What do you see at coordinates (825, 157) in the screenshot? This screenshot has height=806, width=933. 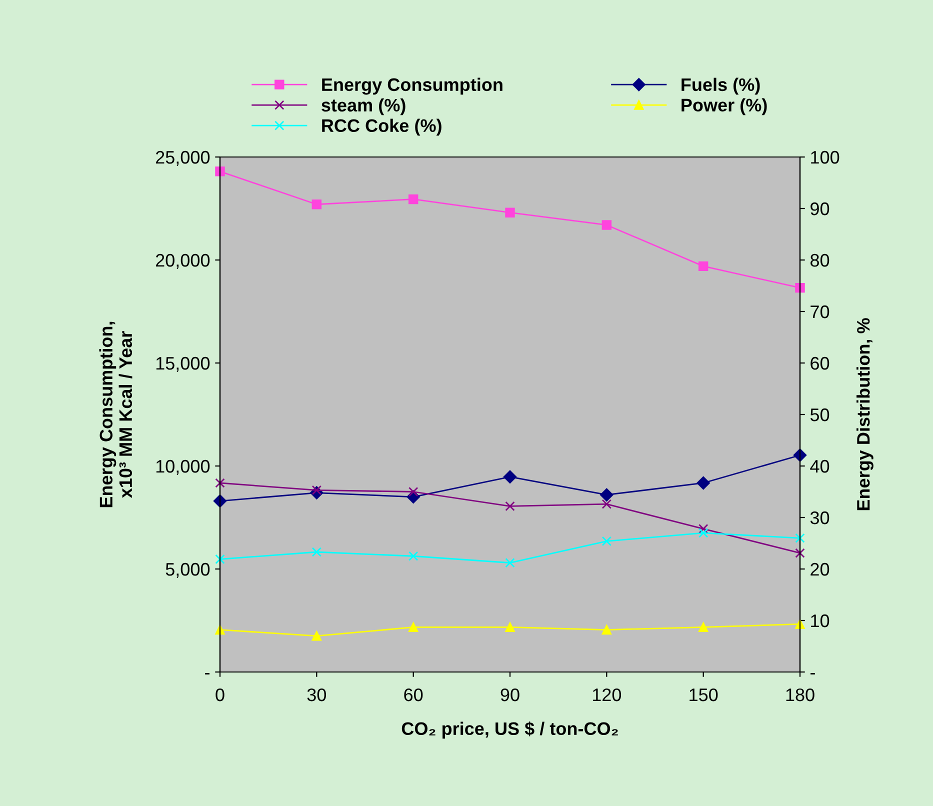 I see `y2-tick-label: 100` at bounding box center [825, 157].